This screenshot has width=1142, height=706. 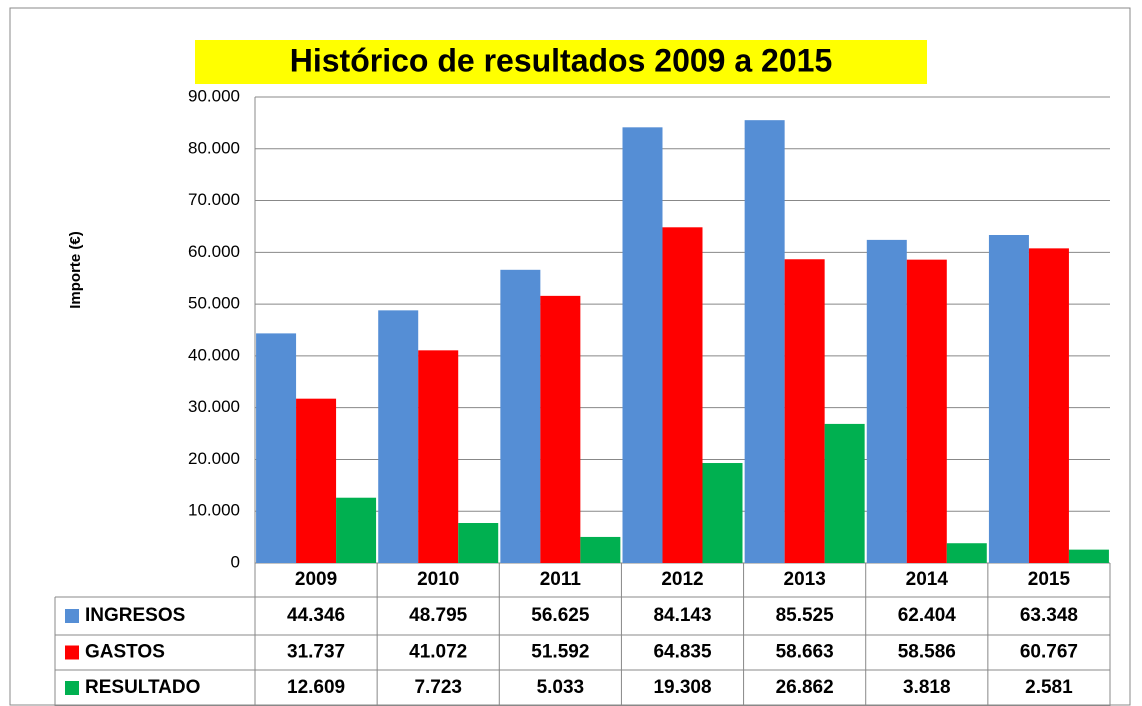 What do you see at coordinates (682, 652) in the screenshot?
I see `table-value: 64.835` at bounding box center [682, 652].